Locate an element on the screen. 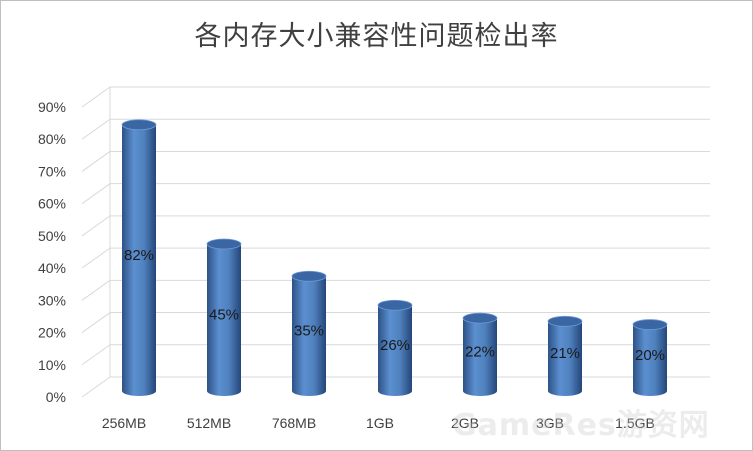 The width and height of the screenshot is (753, 451). x-tick-label: 256MB is located at coordinates (124, 423).